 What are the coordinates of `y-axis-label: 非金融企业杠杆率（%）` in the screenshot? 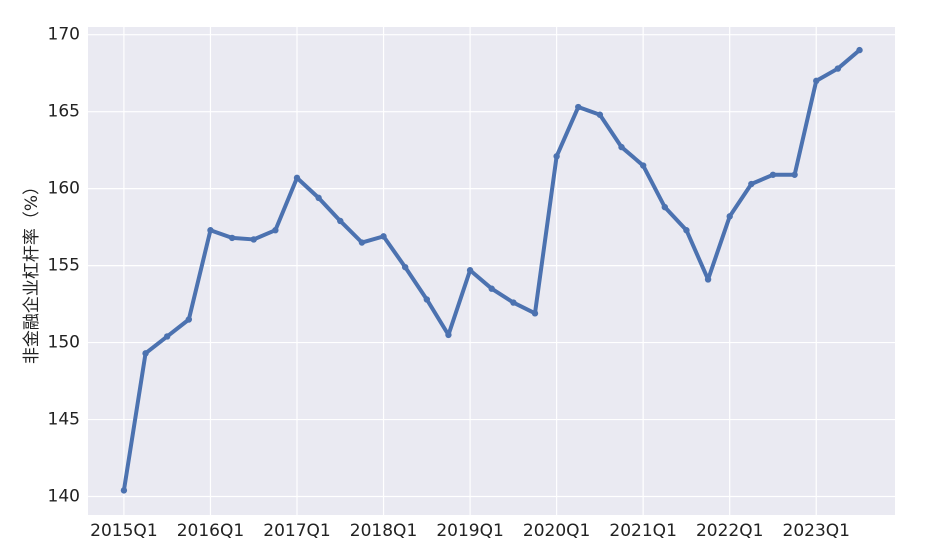 It's located at (32, 271).